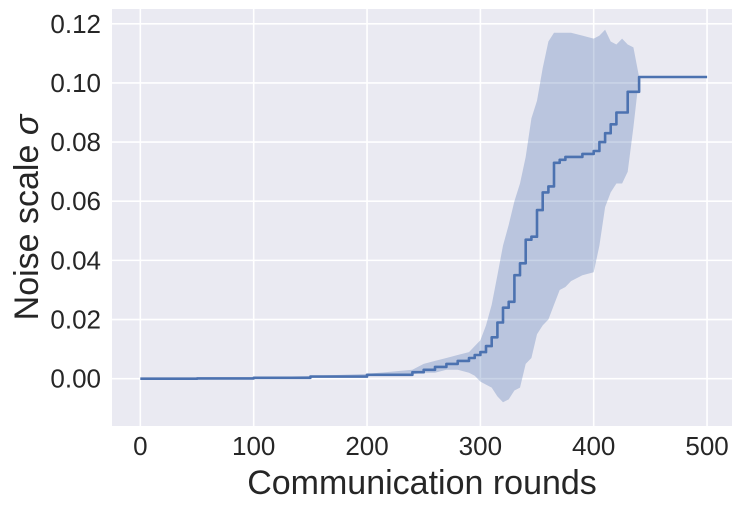 This screenshot has width=742, height=509. Describe the element at coordinates (480, 446) in the screenshot. I see `x-tick-label: 300` at that location.